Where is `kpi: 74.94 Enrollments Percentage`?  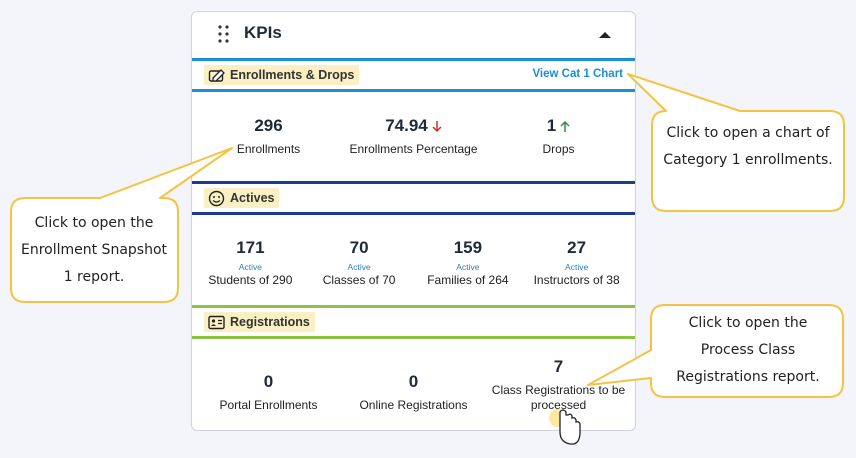
kpi: 74.94 Enrollments Percentage is located at coordinates (413, 124).